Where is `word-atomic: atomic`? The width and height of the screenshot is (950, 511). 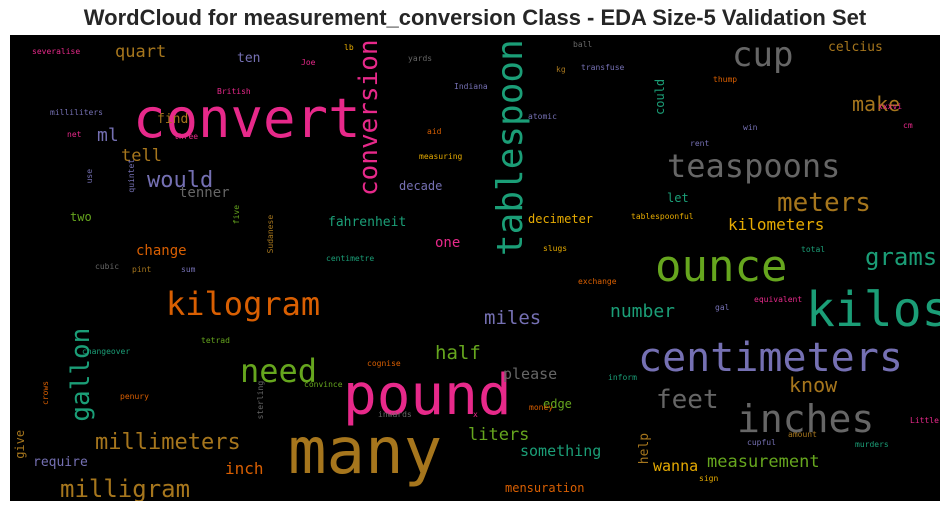 word-atomic: atomic is located at coordinates (542, 116).